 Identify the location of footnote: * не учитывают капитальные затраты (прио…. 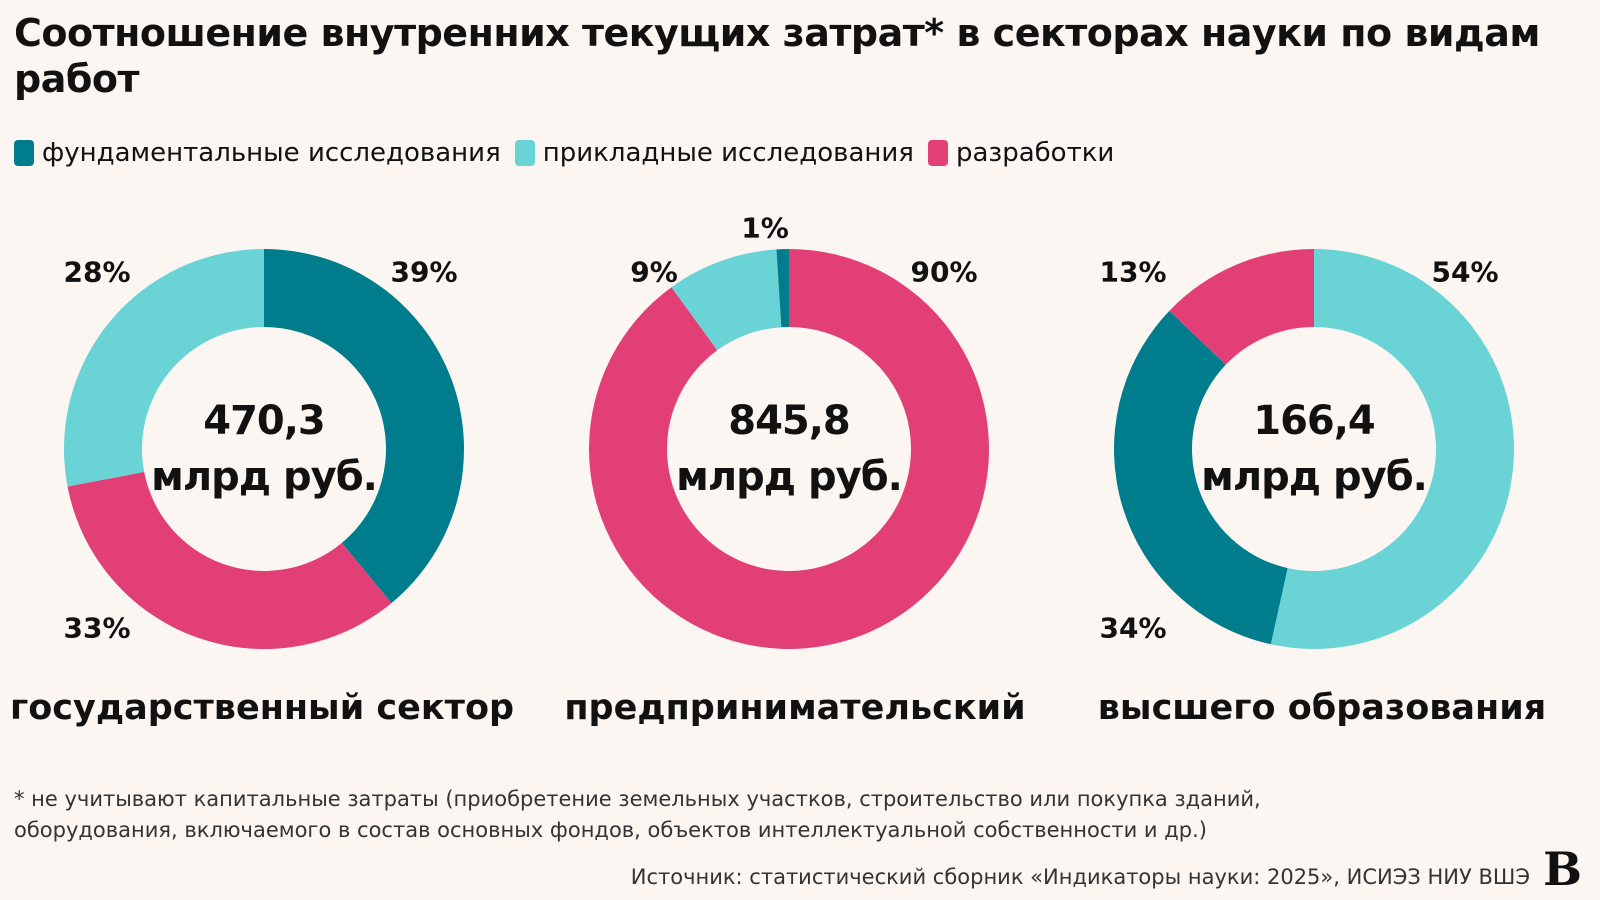
(637, 815).